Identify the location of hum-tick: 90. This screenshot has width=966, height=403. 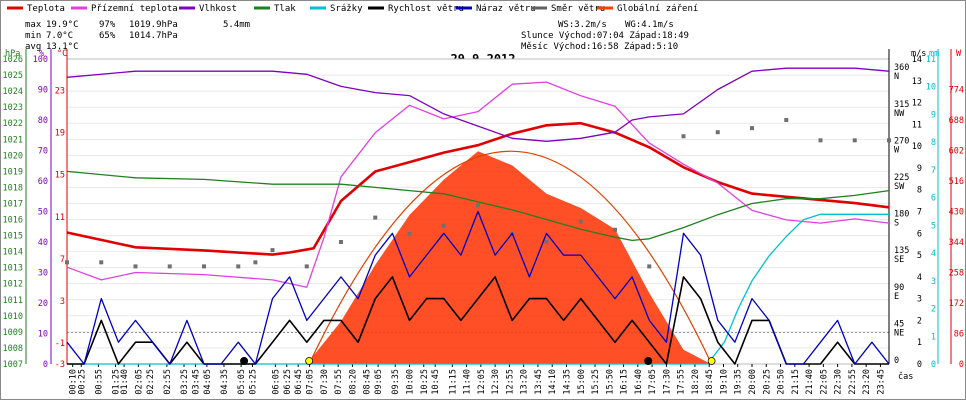
(43, 91).